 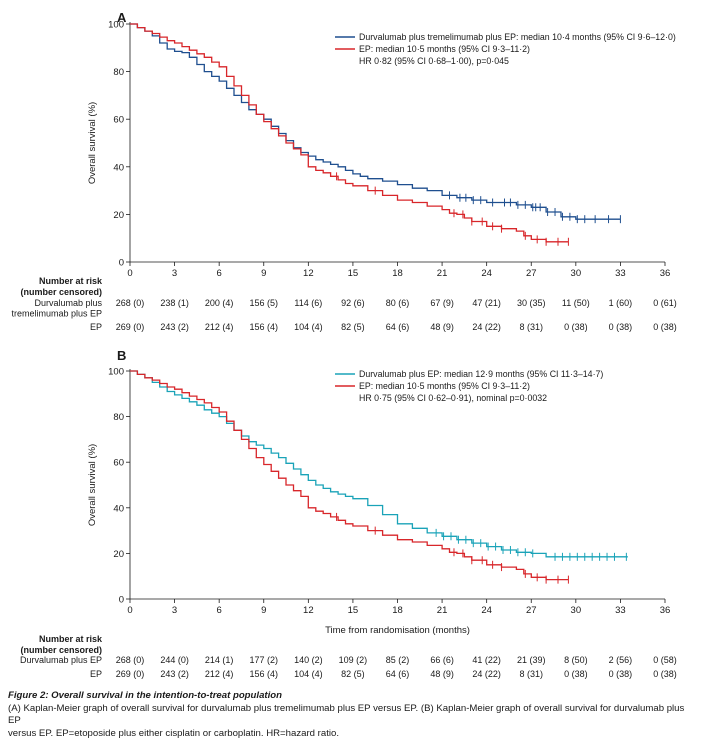 I want to click on risk-value: 200 (4), so click(x=219, y=303).